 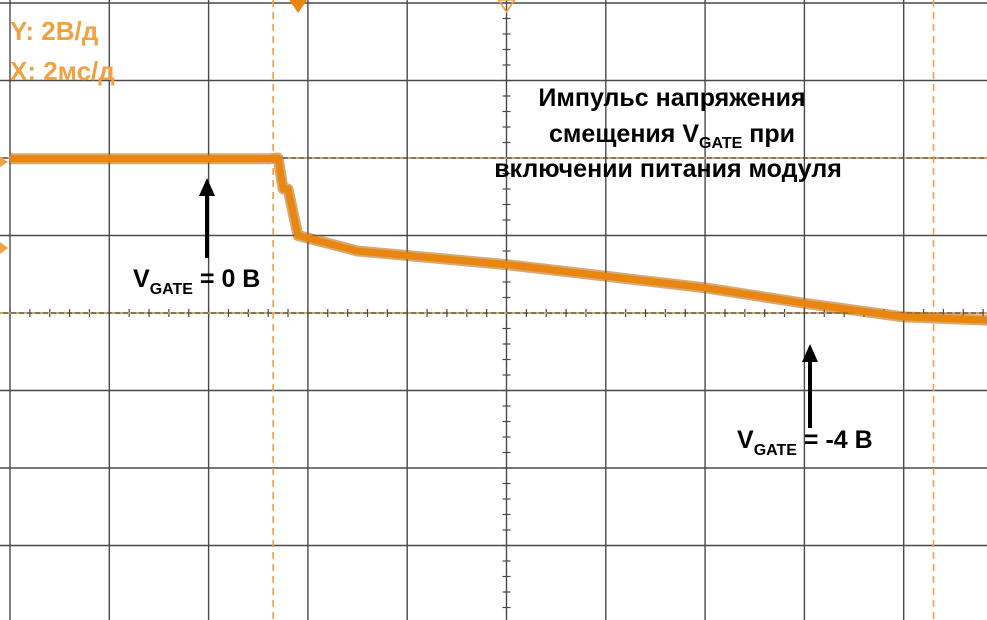 I want to click on level-marker-icon, so click(x=4, y=248).